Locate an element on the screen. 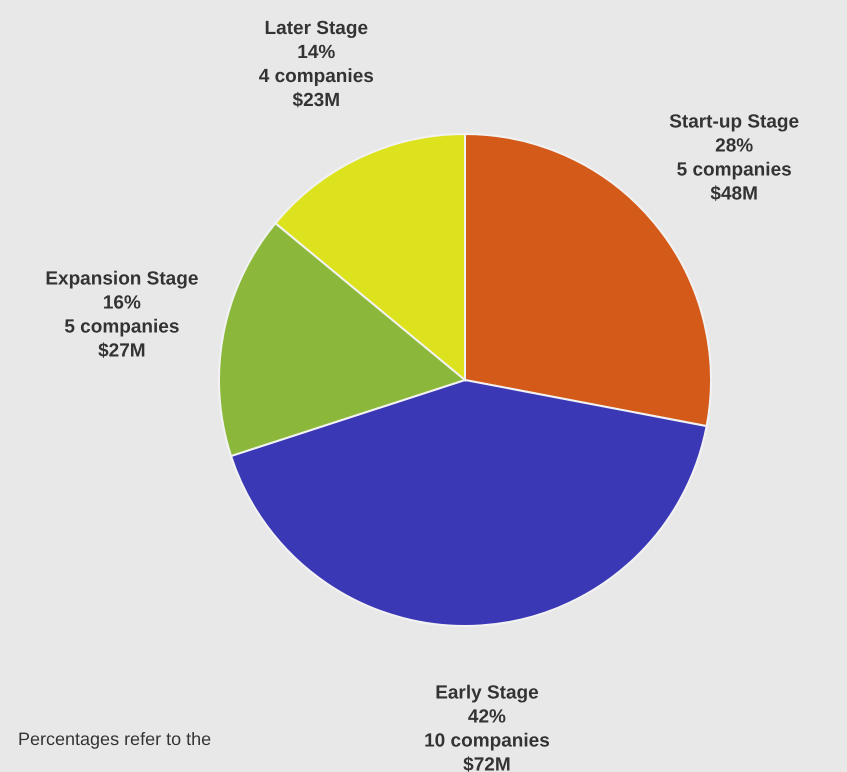 This screenshot has height=772, width=847. data-label: 28% 5 companies $48M is located at coordinates (734, 169).